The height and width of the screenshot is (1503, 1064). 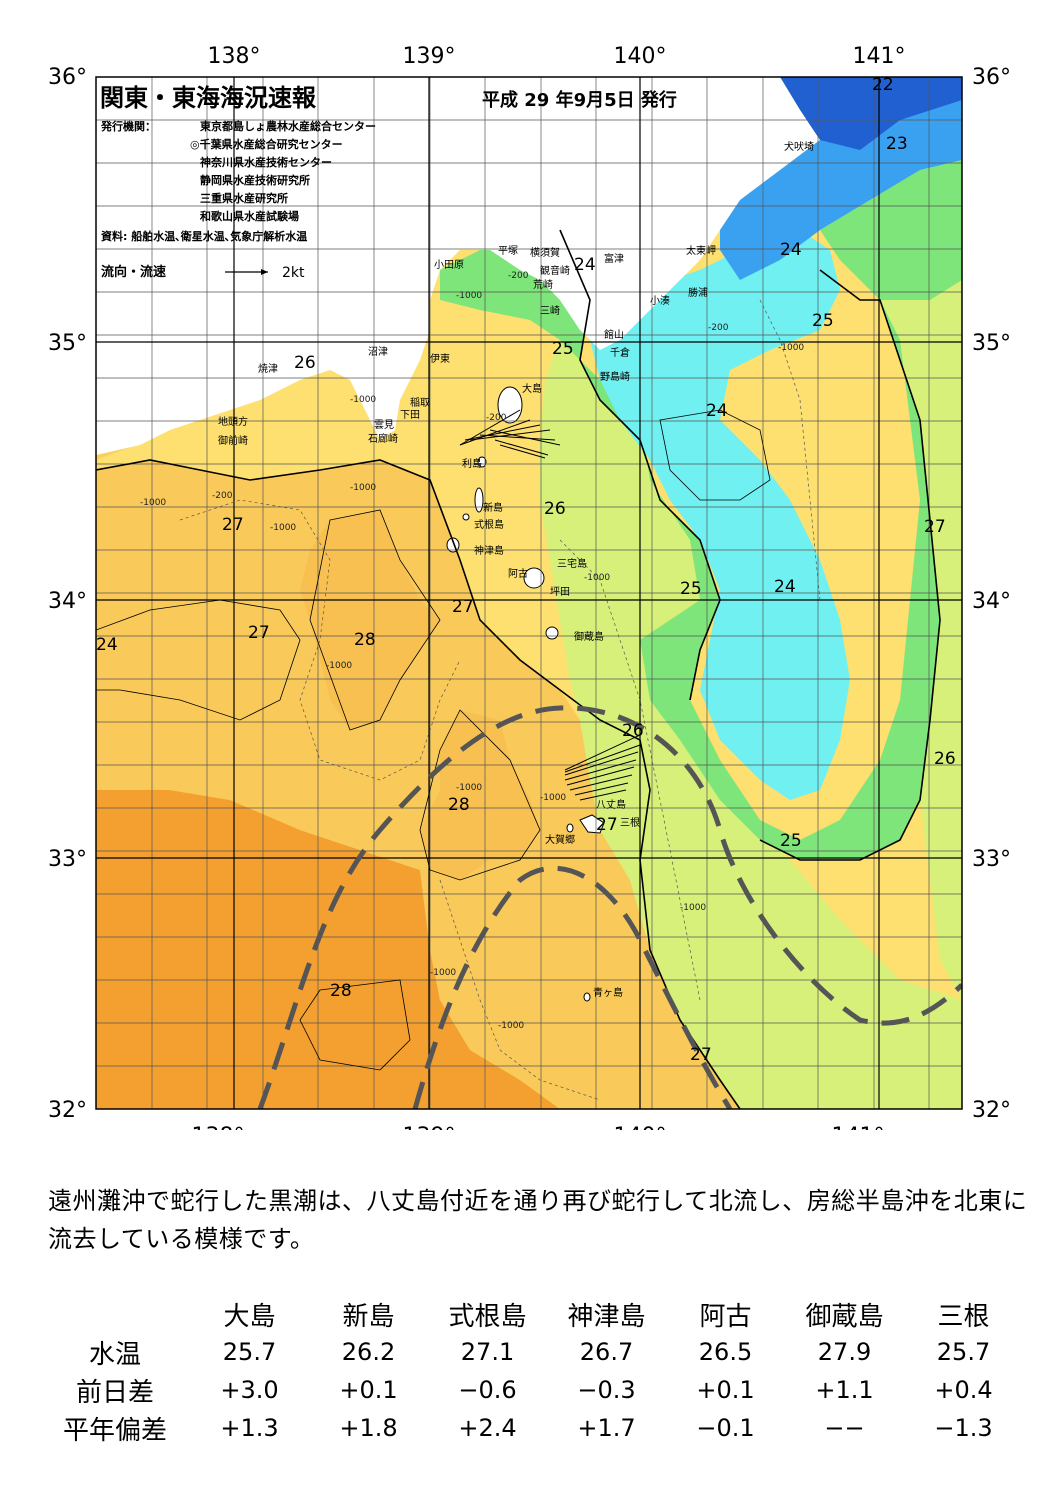 I want to click on place-numazu: 沼津, so click(x=378, y=351).